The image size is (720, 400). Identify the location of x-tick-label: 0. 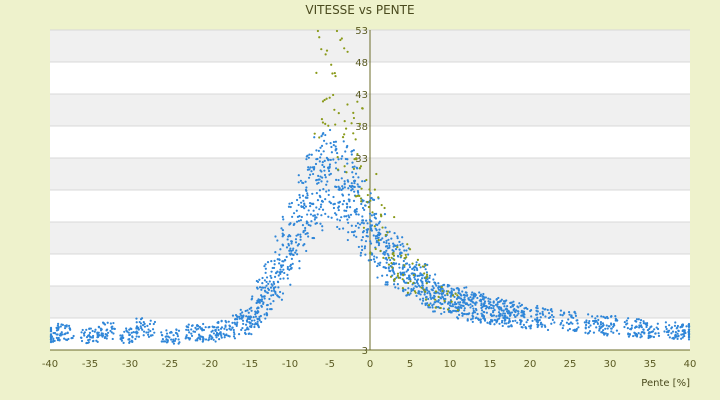
(370, 364).